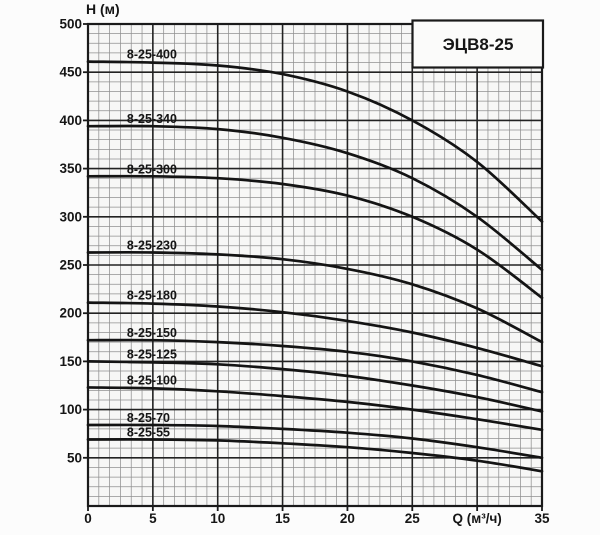 The image size is (600, 535). What do you see at coordinates (74, 457) in the screenshot?
I see `y-tick-label: 50` at bounding box center [74, 457].